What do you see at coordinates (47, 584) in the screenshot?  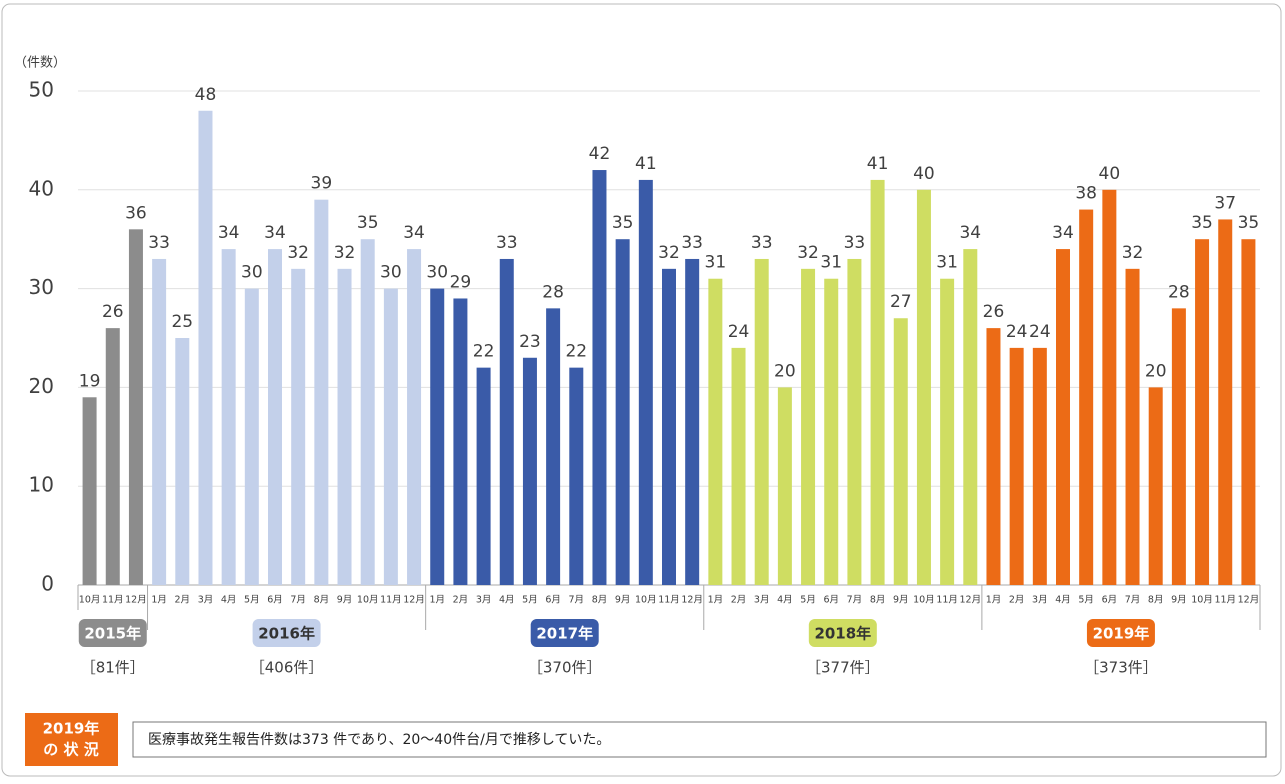 I see `y-tick-label: 0` at bounding box center [47, 584].